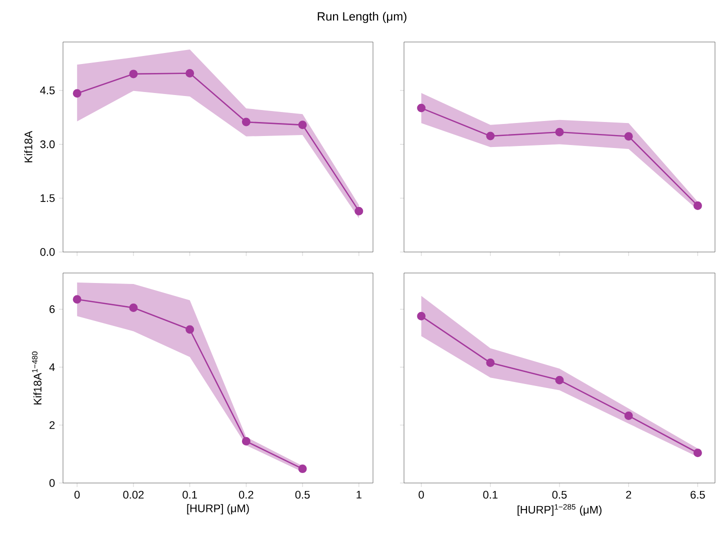  What do you see at coordinates (52, 483) in the screenshot?
I see `y-tick-label: 0` at bounding box center [52, 483].